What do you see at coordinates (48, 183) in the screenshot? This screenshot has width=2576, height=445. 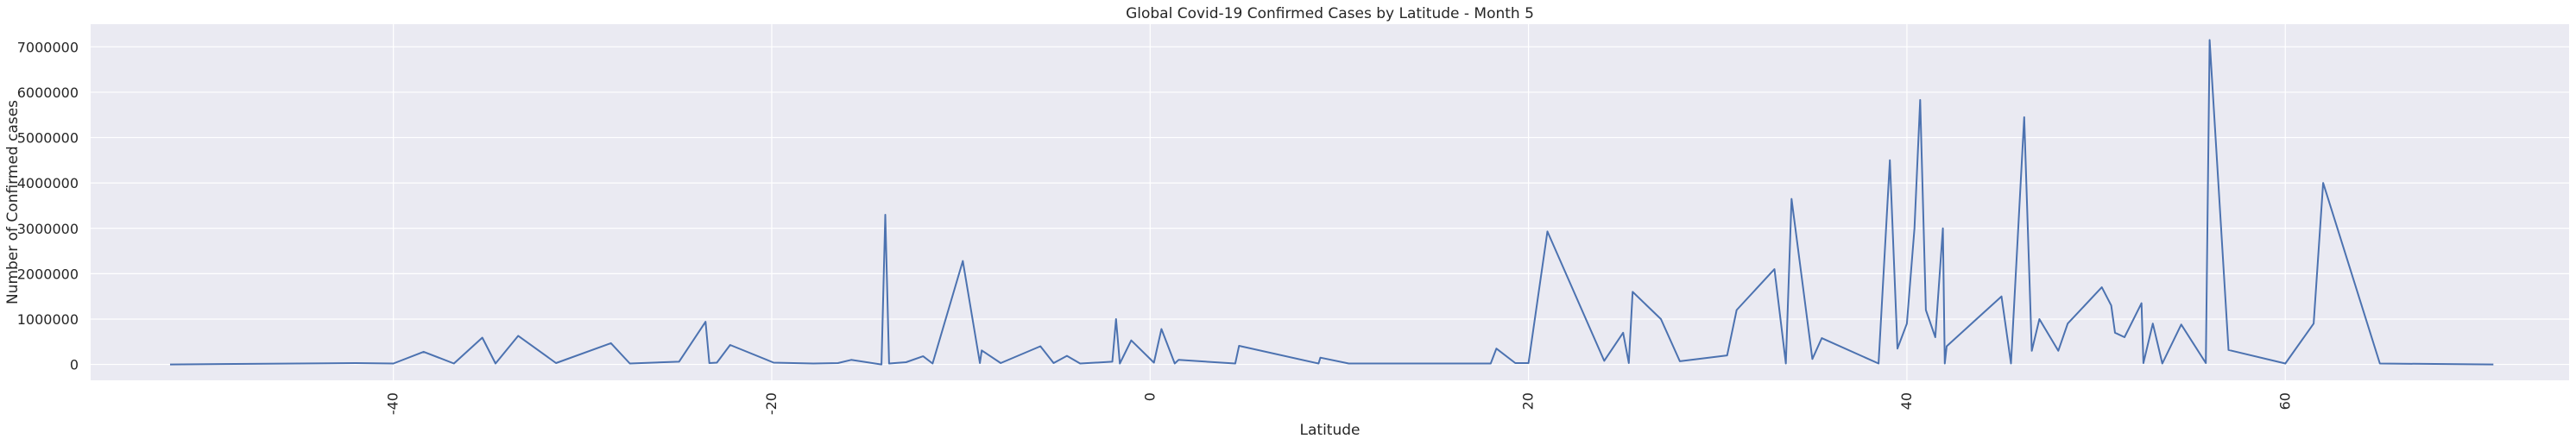 I see `y-tick-label: 4000000` at bounding box center [48, 183].